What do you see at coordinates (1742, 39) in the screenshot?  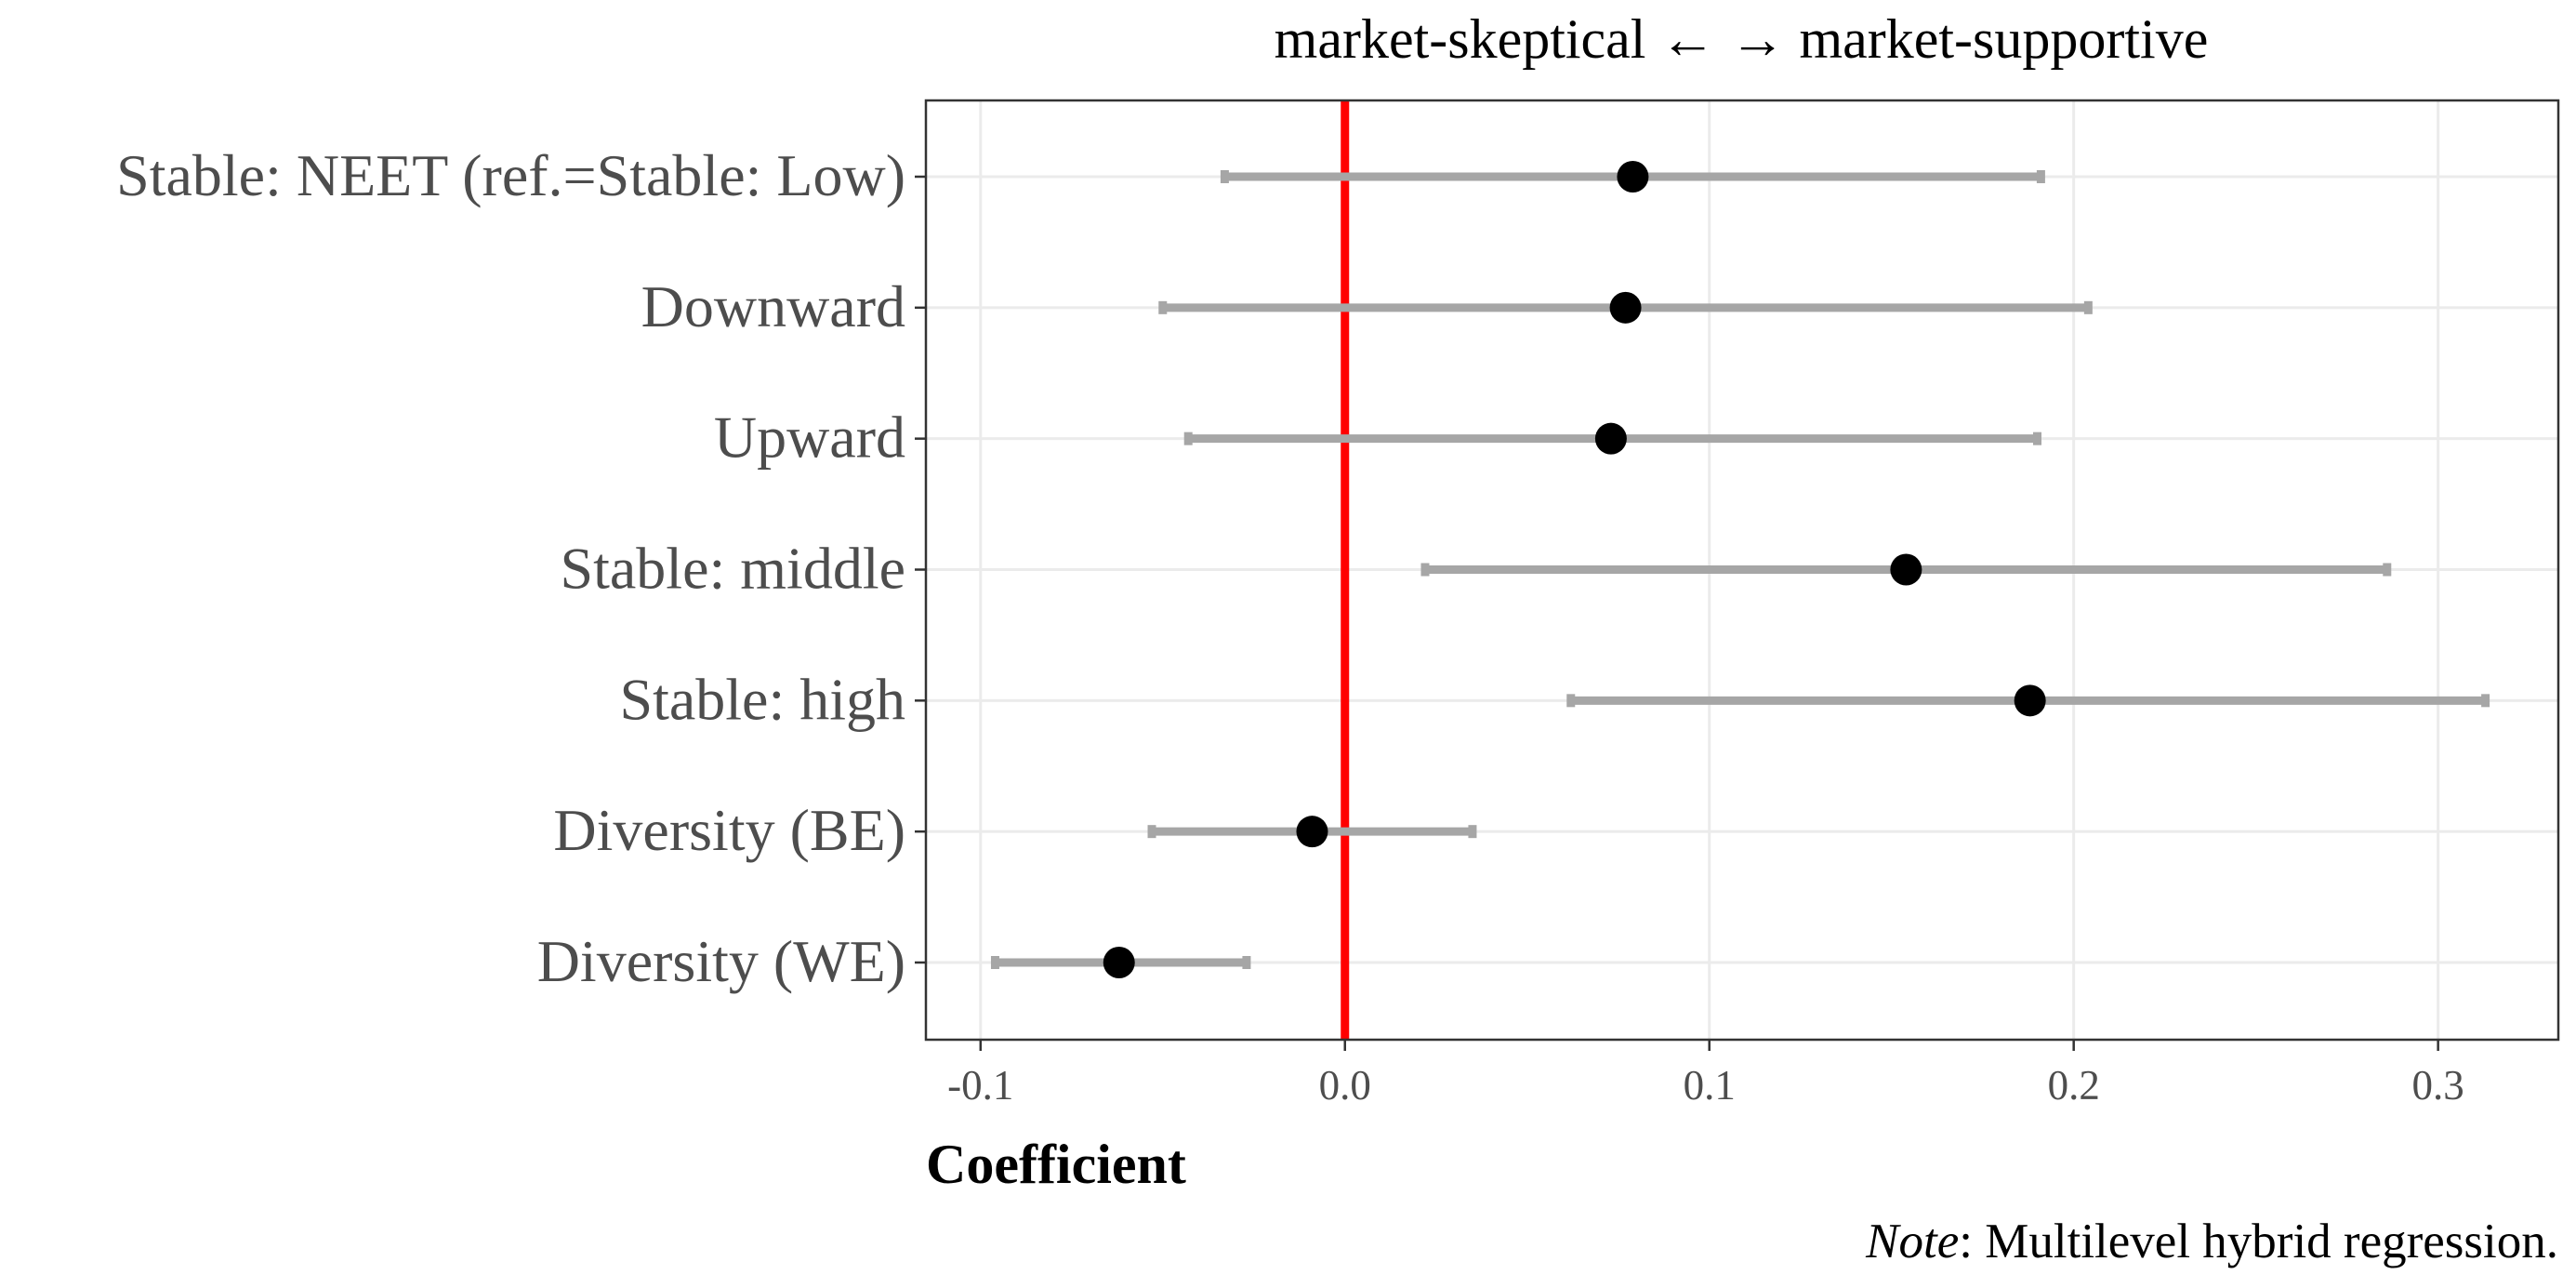 I see `chart-title: market-skeptical ← → market-supportive` at bounding box center [1742, 39].